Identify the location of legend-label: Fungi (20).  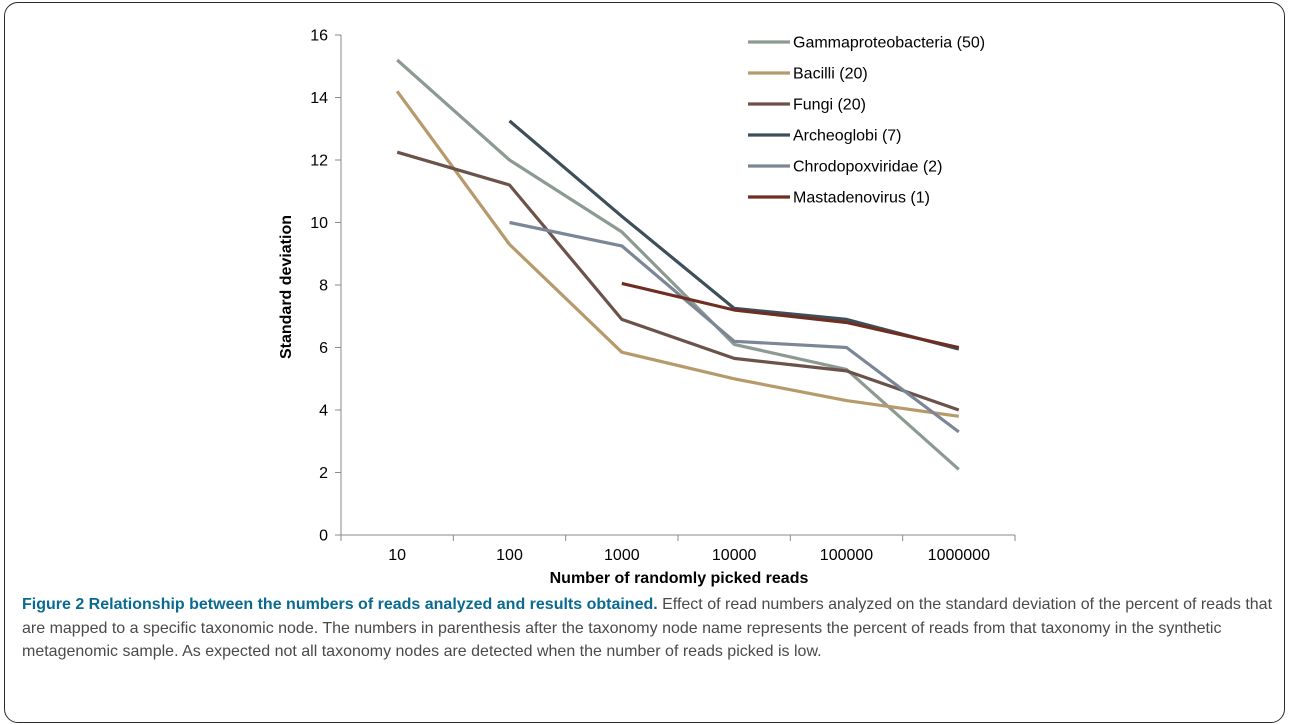
(829, 105).